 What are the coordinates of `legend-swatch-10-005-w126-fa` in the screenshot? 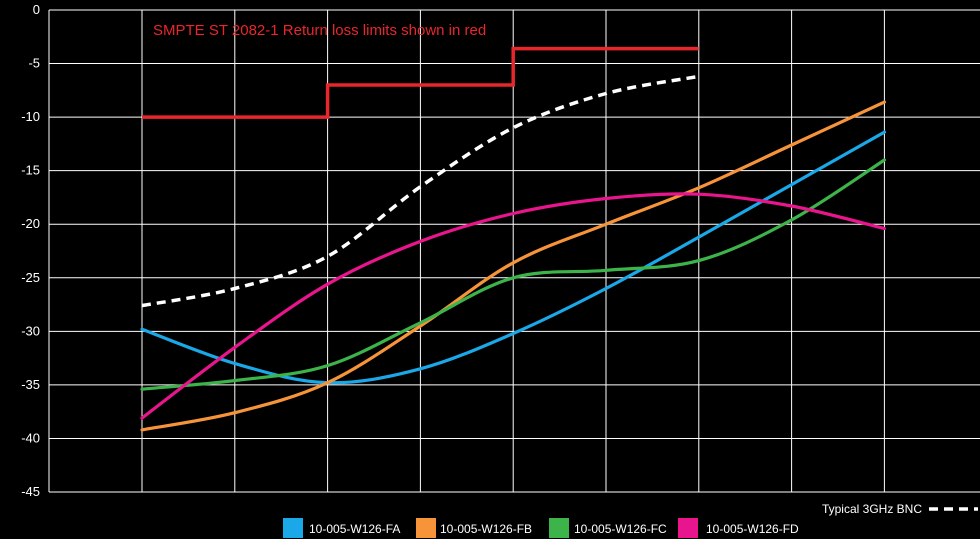 It's located at (293, 528).